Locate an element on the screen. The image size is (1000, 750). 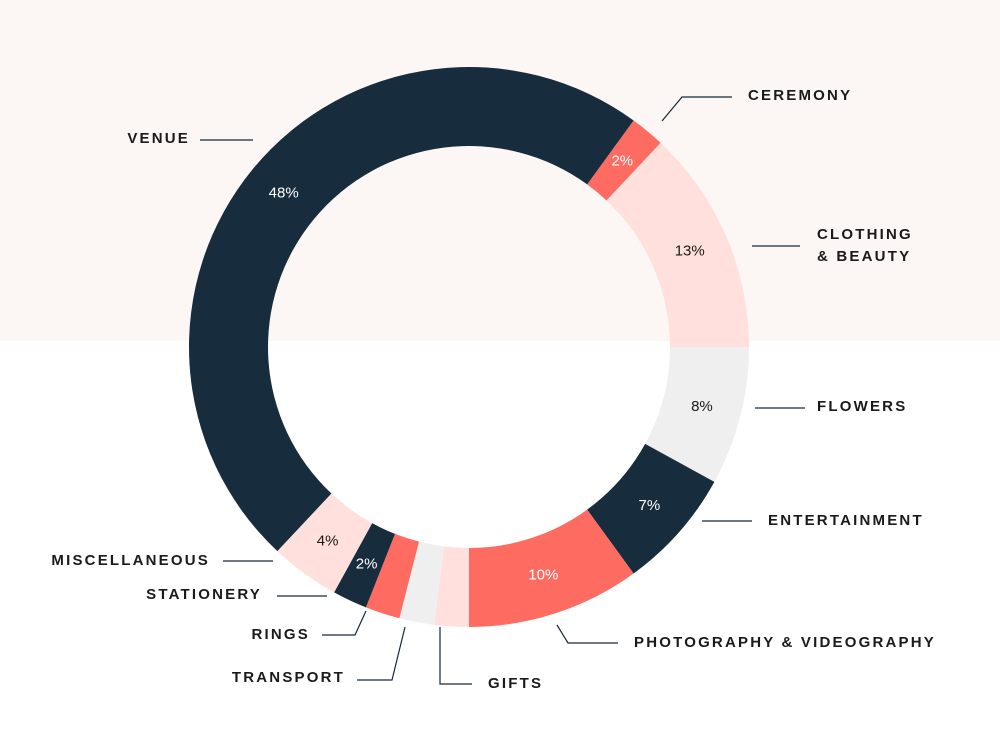
value-label-clothing-and-beauty: 13% is located at coordinates (690, 250).